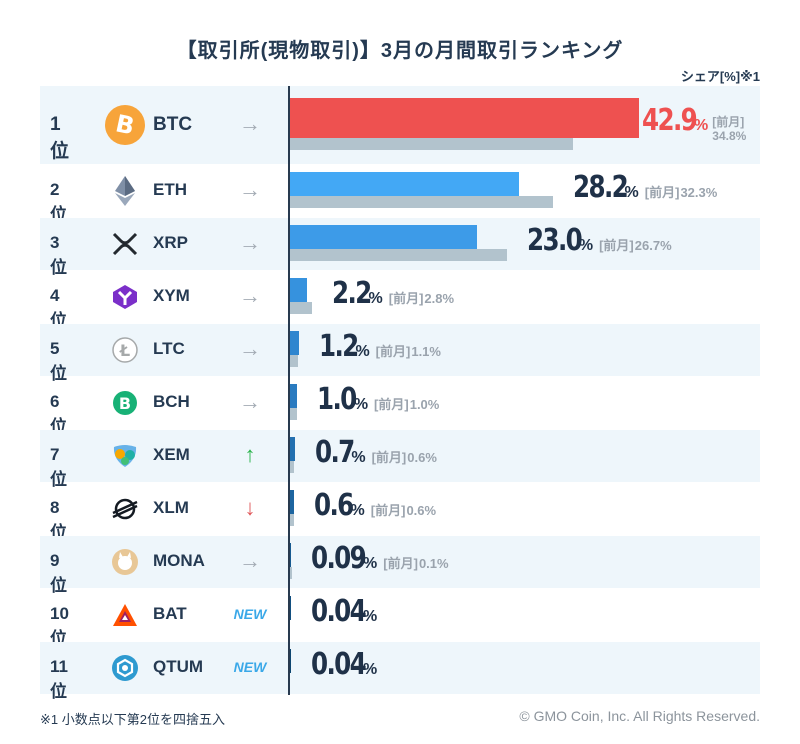 Image resolution: width=800 pixels, height=744 pixels. Describe the element at coordinates (171, 507) in the screenshot. I see `symbol-label: XLM` at that location.